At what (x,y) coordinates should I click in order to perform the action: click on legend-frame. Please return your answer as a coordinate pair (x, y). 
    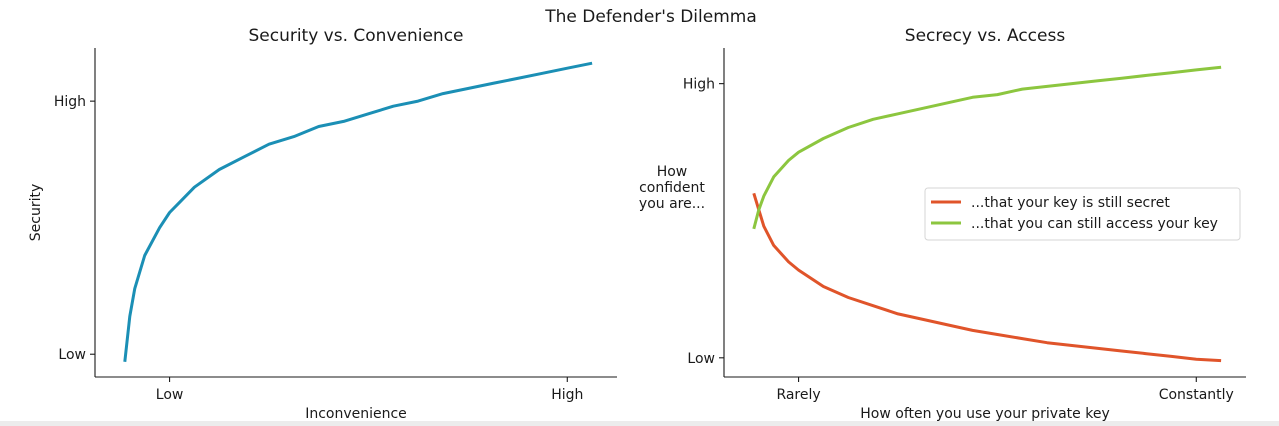
    Looking at the image, I should click on (1082, 214).